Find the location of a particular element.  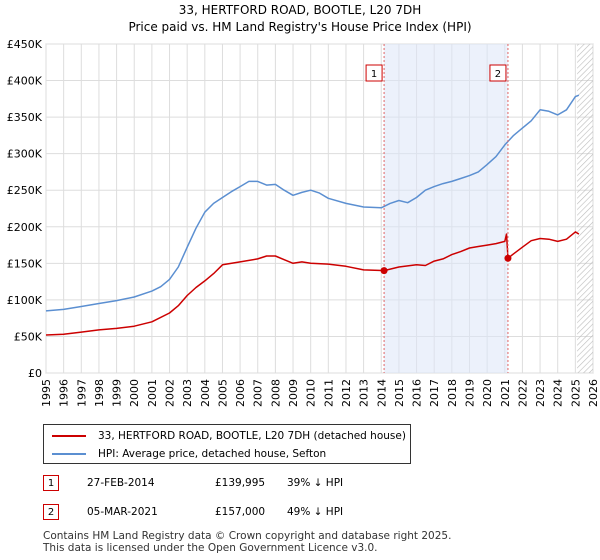

x-tick-label: 2003 is located at coordinates (187, 393).